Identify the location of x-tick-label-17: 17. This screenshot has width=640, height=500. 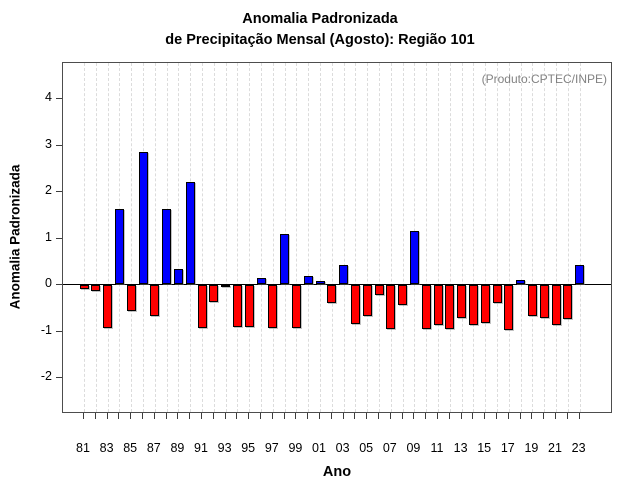
(507, 448).